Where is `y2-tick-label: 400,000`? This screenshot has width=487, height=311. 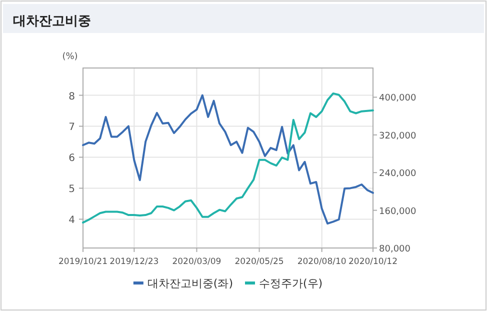 y2-tick-label: 400,000 is located at coordinates (397, 99).